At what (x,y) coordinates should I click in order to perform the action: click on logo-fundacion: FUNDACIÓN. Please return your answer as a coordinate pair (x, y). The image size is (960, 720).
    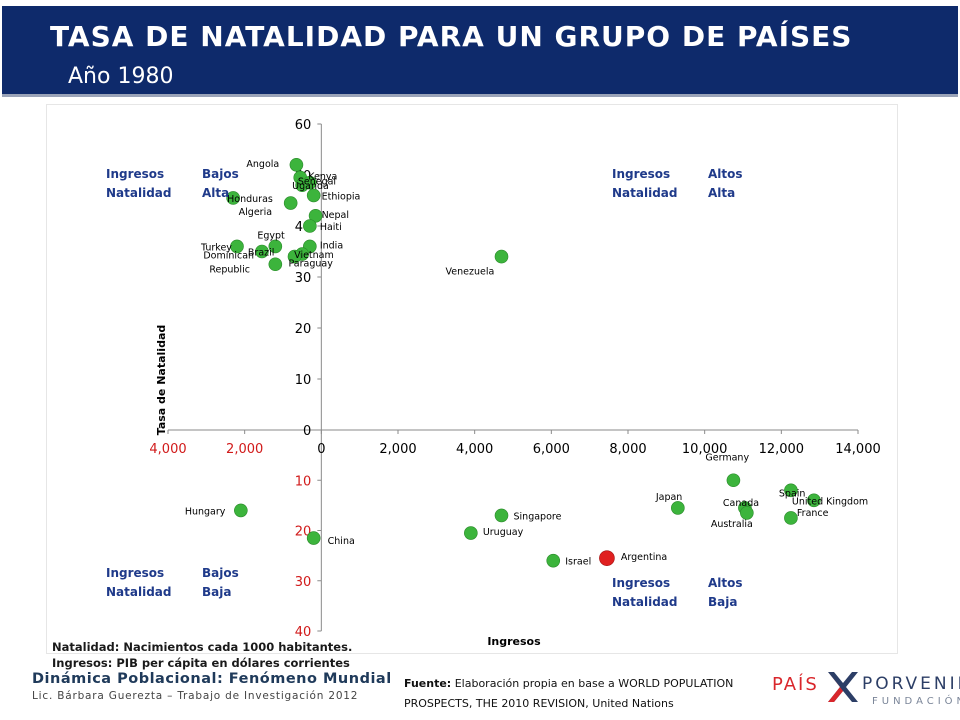
    Looking at the image, I should click on (916, 701).